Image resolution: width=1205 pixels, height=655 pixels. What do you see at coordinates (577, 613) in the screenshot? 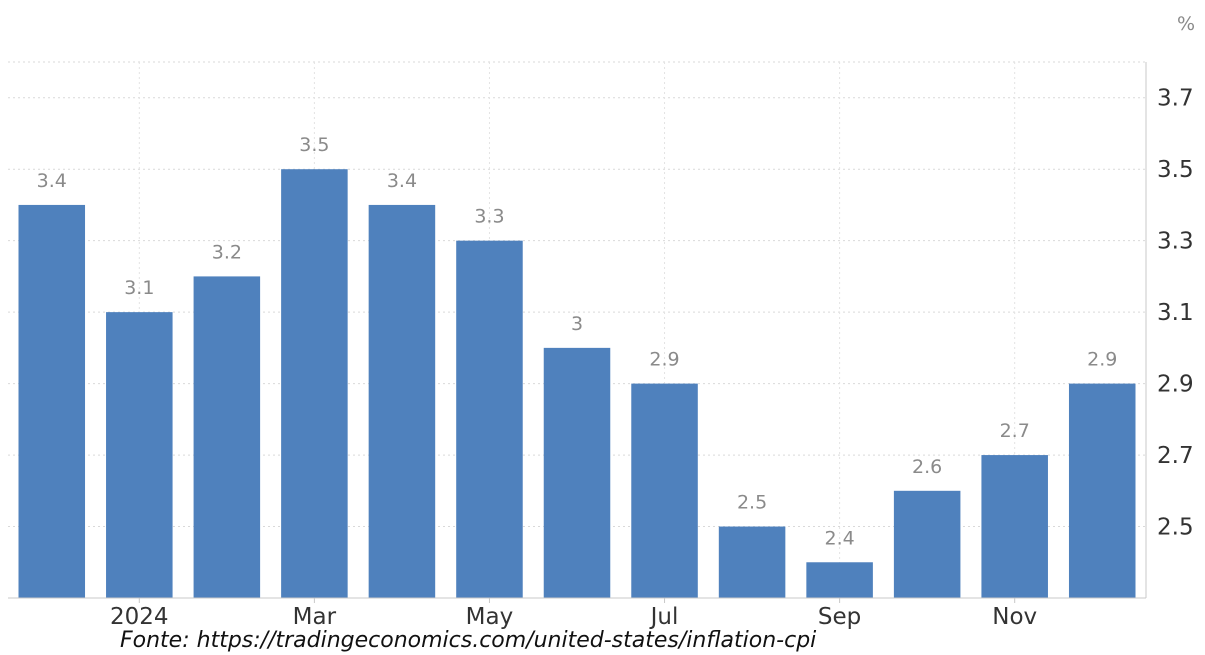
I see `x-axis: 2024 Mar May Jul Sep Nov` at bounding box center [577, 613].